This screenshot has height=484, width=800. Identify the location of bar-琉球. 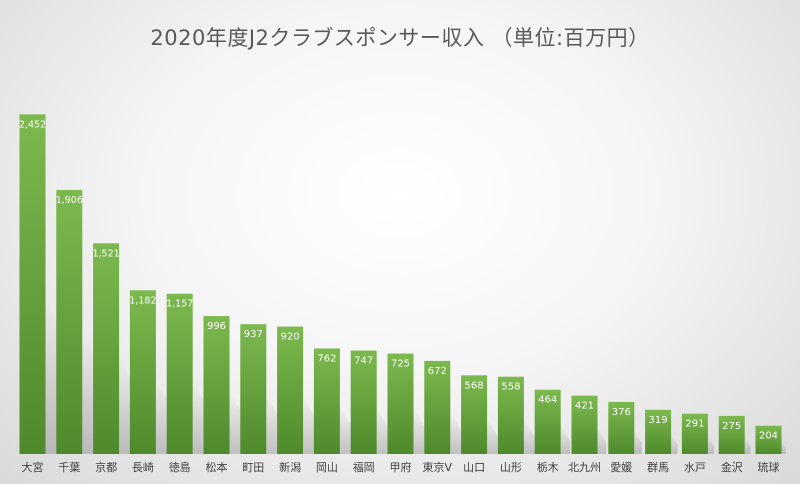
(768, 439).